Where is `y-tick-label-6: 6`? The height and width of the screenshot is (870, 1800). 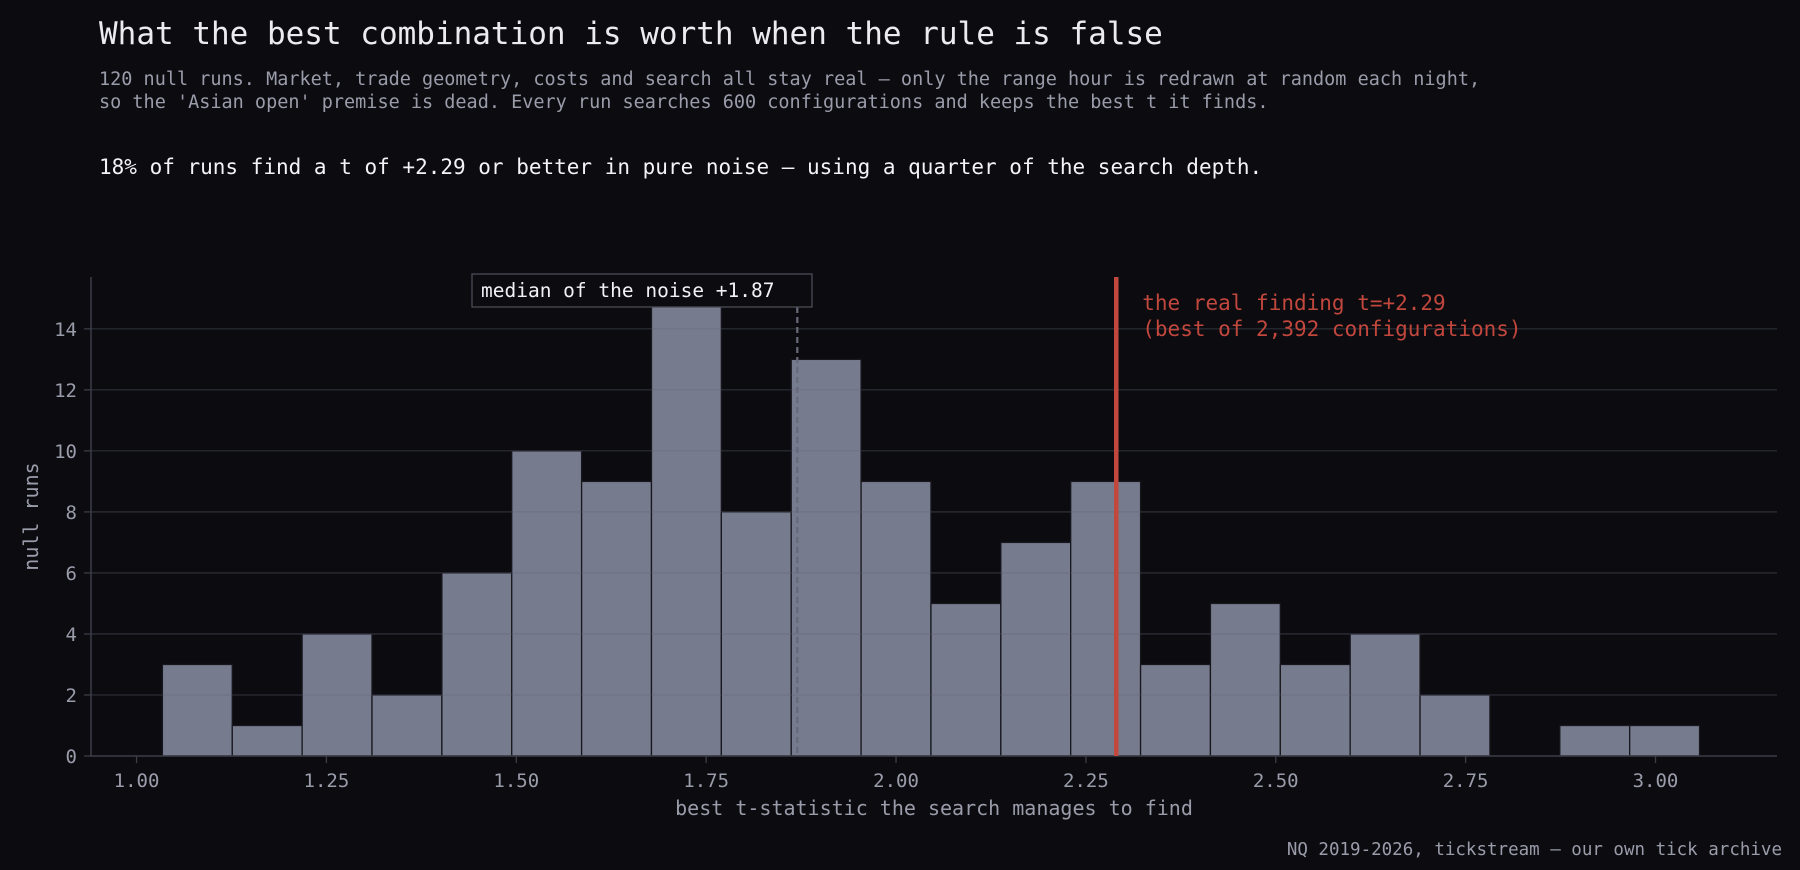
y-tick-label-6: 6 is located at coordinates (71, 574).